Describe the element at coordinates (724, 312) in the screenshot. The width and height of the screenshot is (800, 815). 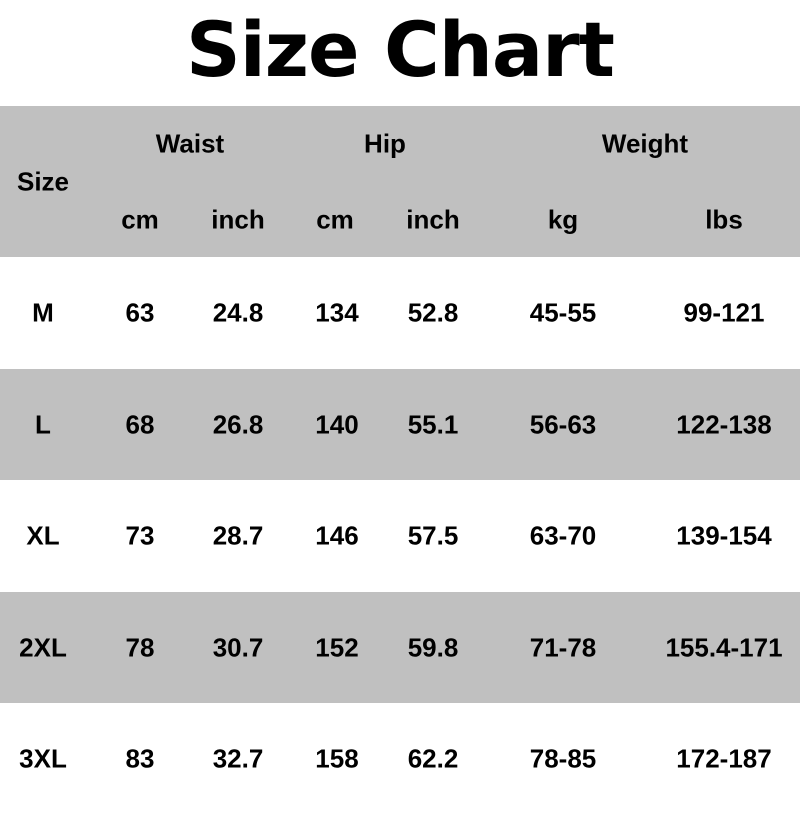
I see `cell-weight-lbs: 99-121` at that location.